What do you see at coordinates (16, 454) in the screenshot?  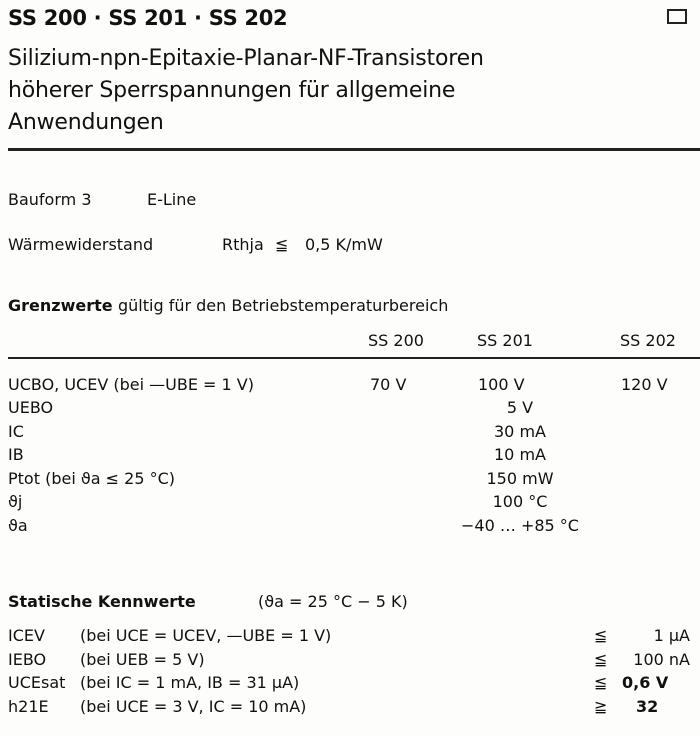 I see `row-label: IB` at bounding box center [16, 454].